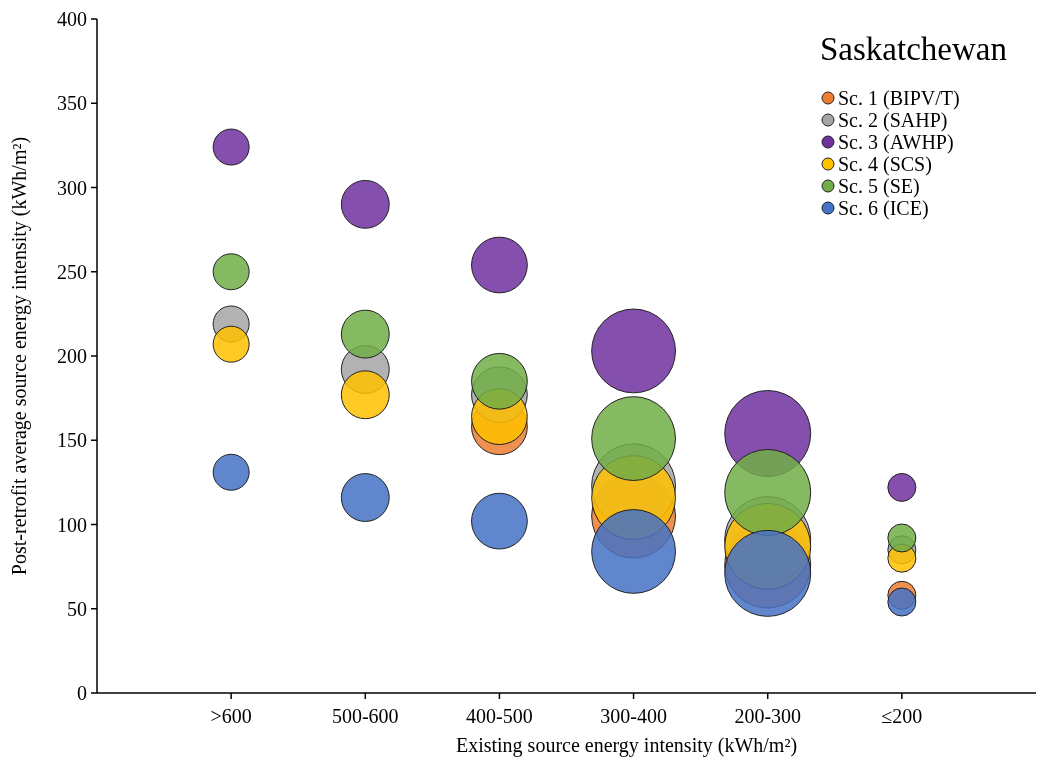  What do you see at coordinates (633, 716) in the screenshot?
I see `x-tick-label: 300-400` at bounding box center [633, 716].